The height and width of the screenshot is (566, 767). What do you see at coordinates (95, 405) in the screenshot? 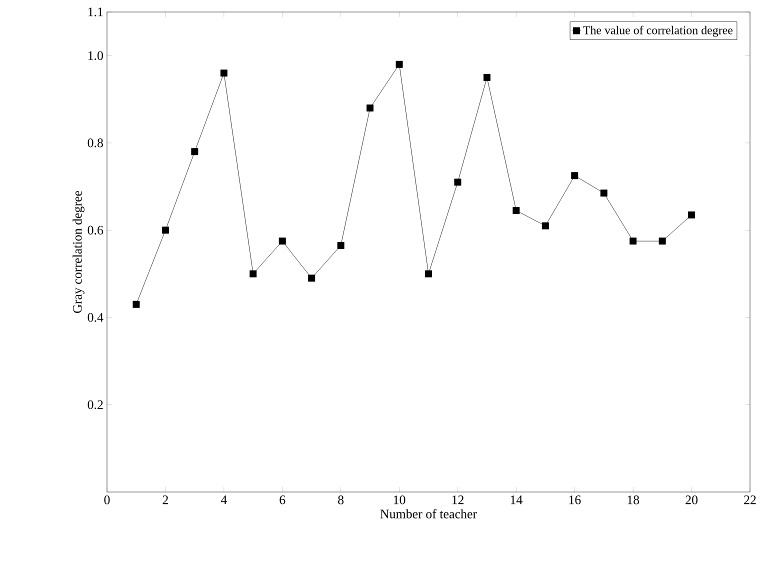
I see `y-tick-label: 0.2` at bounding box center [95, 405].